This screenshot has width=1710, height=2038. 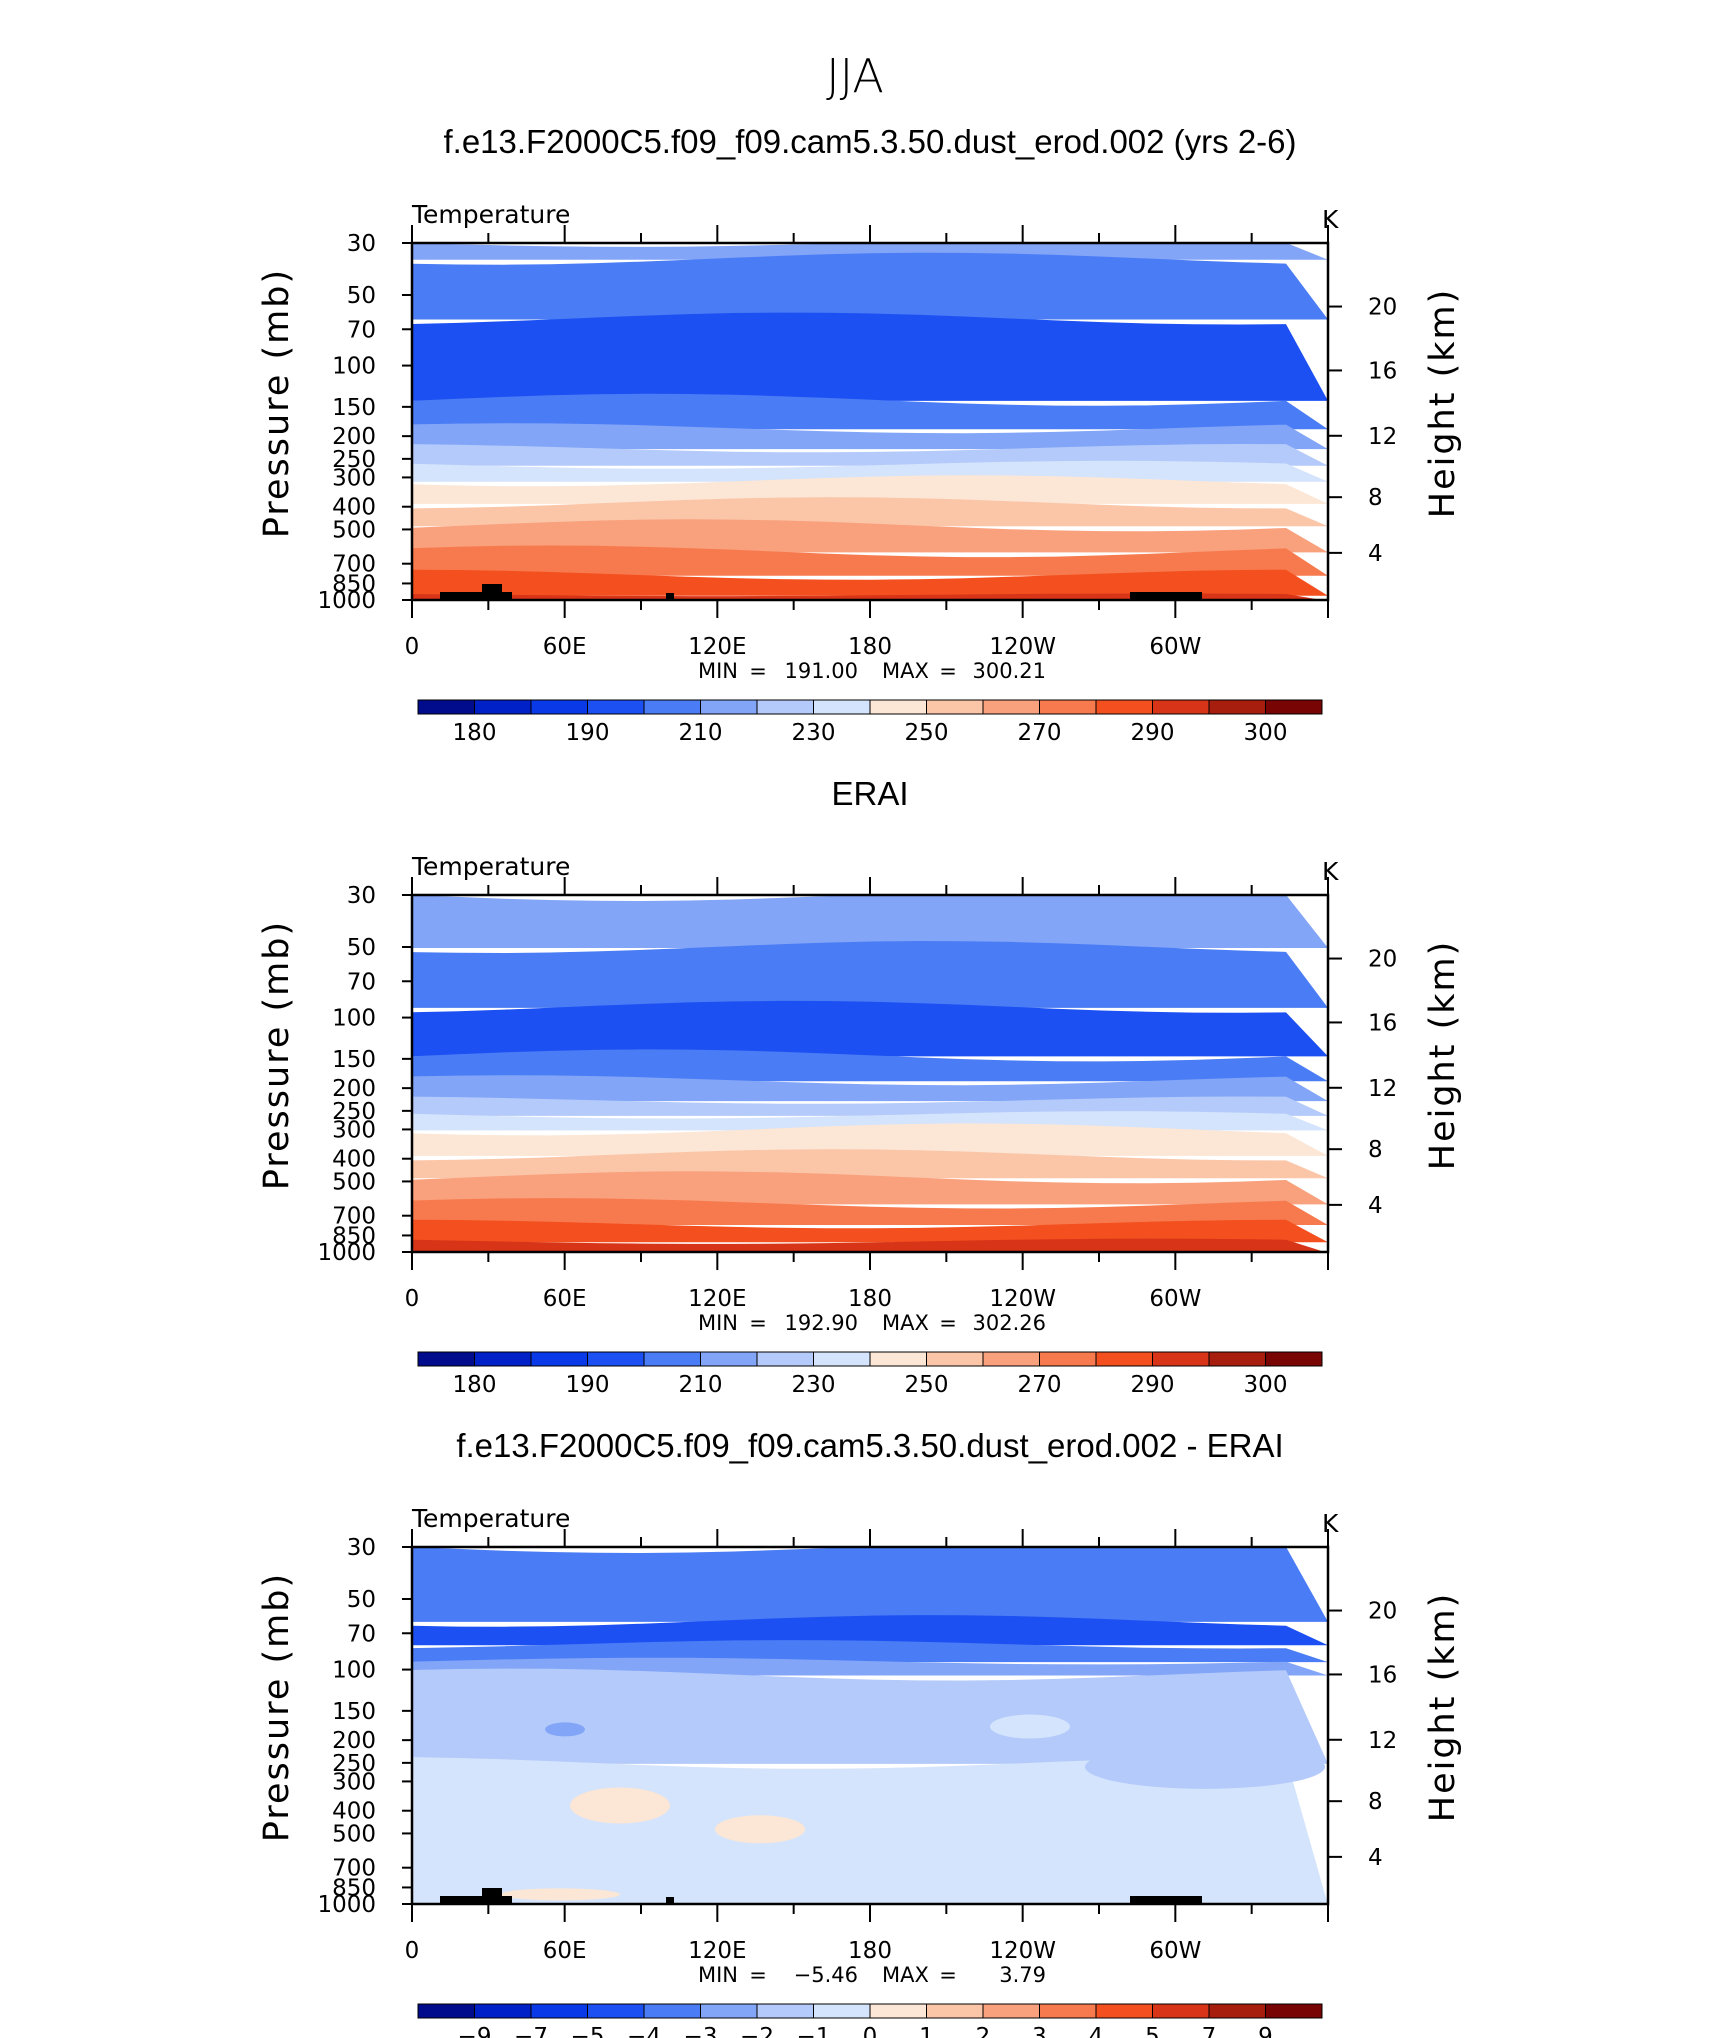 What do you see at coordinates (475, 2031) in the screenshot?
I see `colorbar-label: −9` at bounding box center [475, 2031].